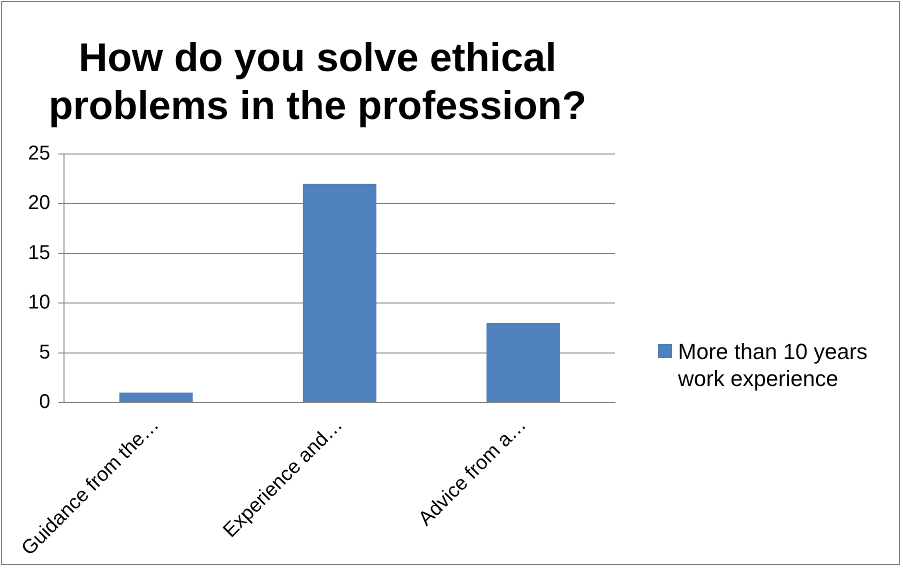 Image resolution: width=903 pixels, height=568 pixels. Describe the element at coordinates (44, 402) in the screenshot. I see `y-tick-label: 0` at that location.